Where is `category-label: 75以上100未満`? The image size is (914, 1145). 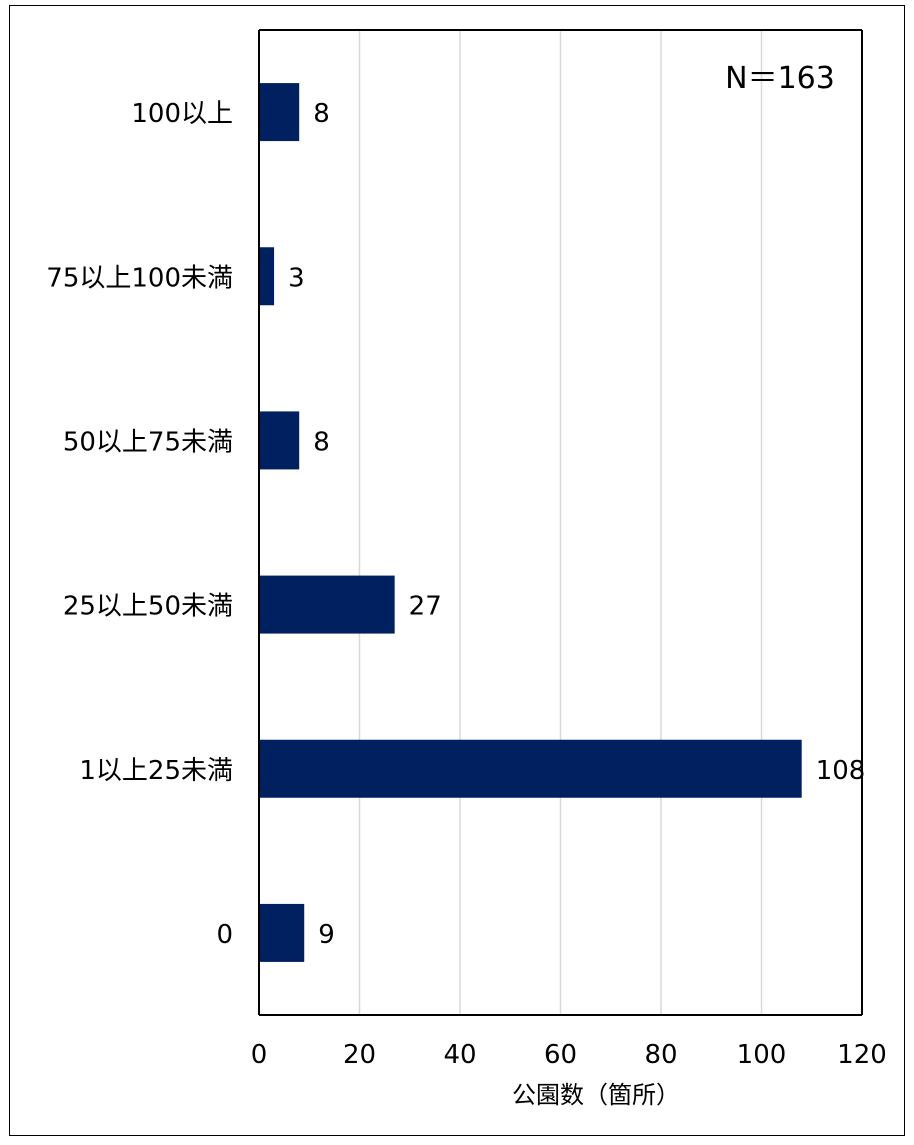
category-label: 75以上100未満 is located at coordinates (139, 278).